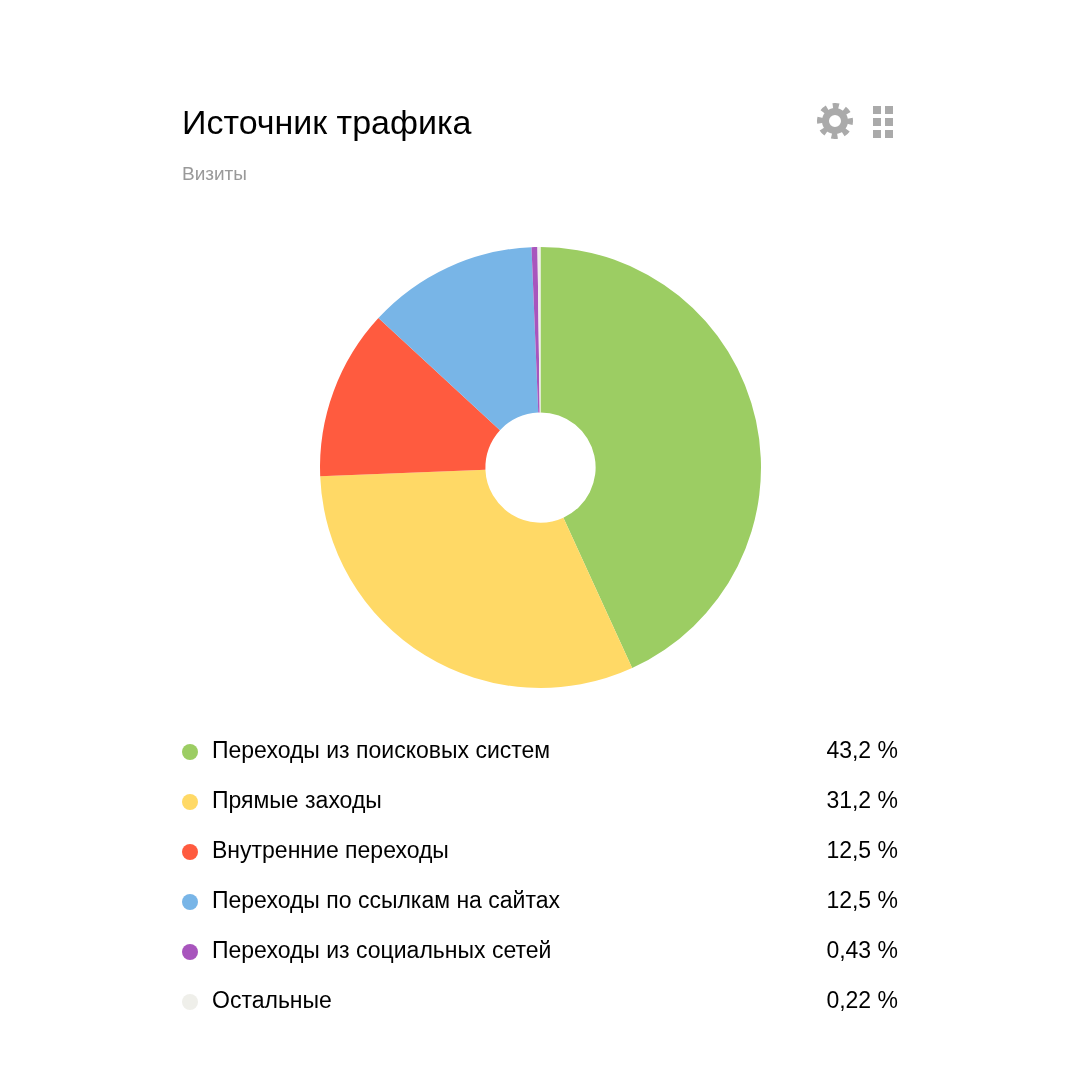  Describe the element at coordinates (214, 173) in the screenshot. I see `chart-subtitle: Визиты` at that location.